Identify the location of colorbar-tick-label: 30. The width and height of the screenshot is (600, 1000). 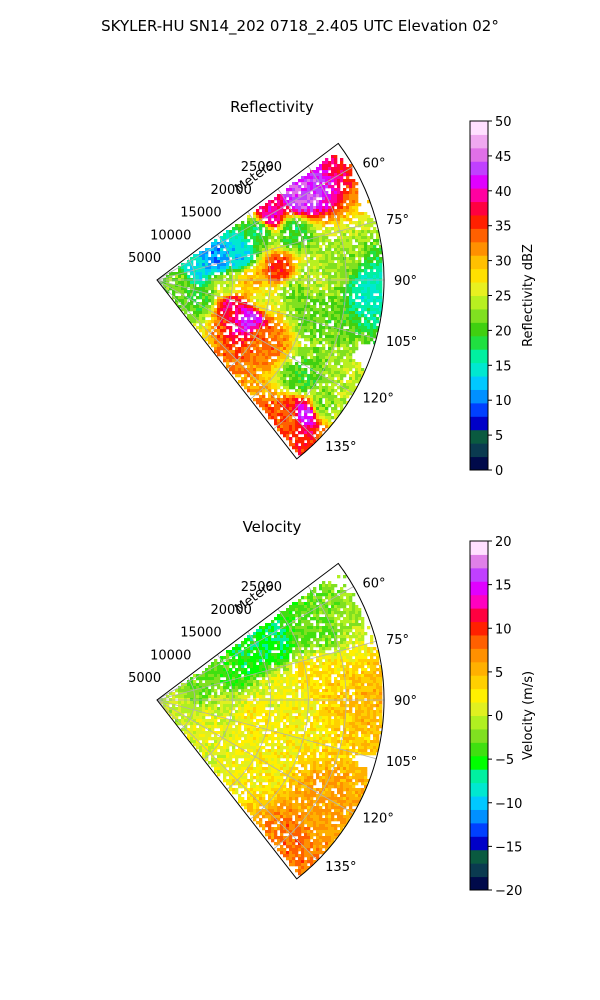
(503, 262).